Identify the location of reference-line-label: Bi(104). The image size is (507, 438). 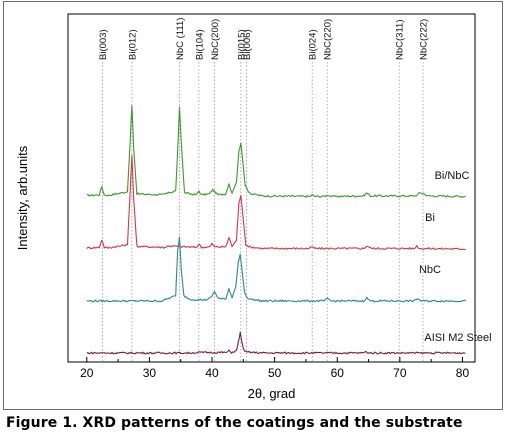
(199, 44).